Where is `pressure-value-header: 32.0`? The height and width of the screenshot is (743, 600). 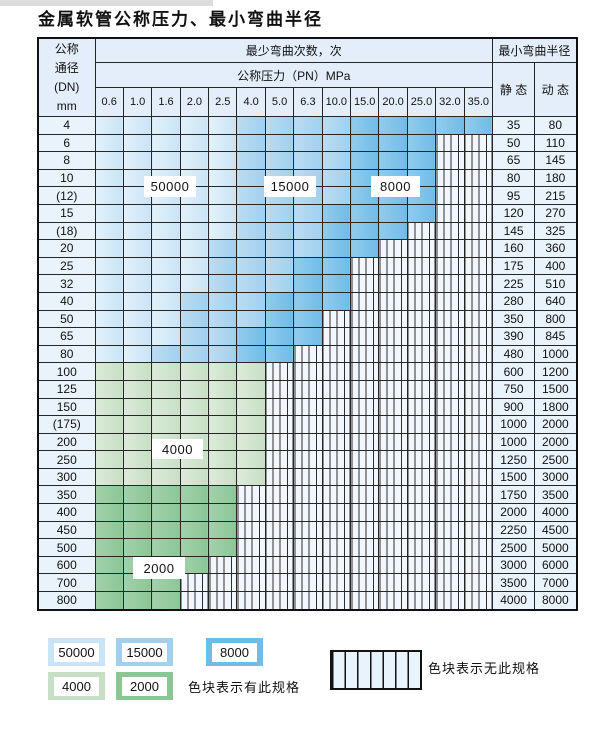 pressure-value-header: 32.0 is located at coordinates (450, 102).